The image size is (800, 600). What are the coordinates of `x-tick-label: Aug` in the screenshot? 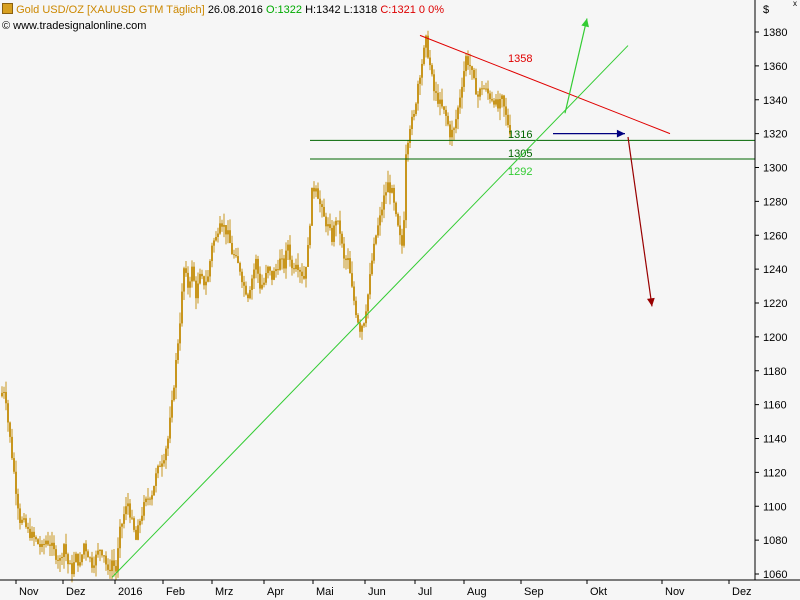 It's located at (477, 592).